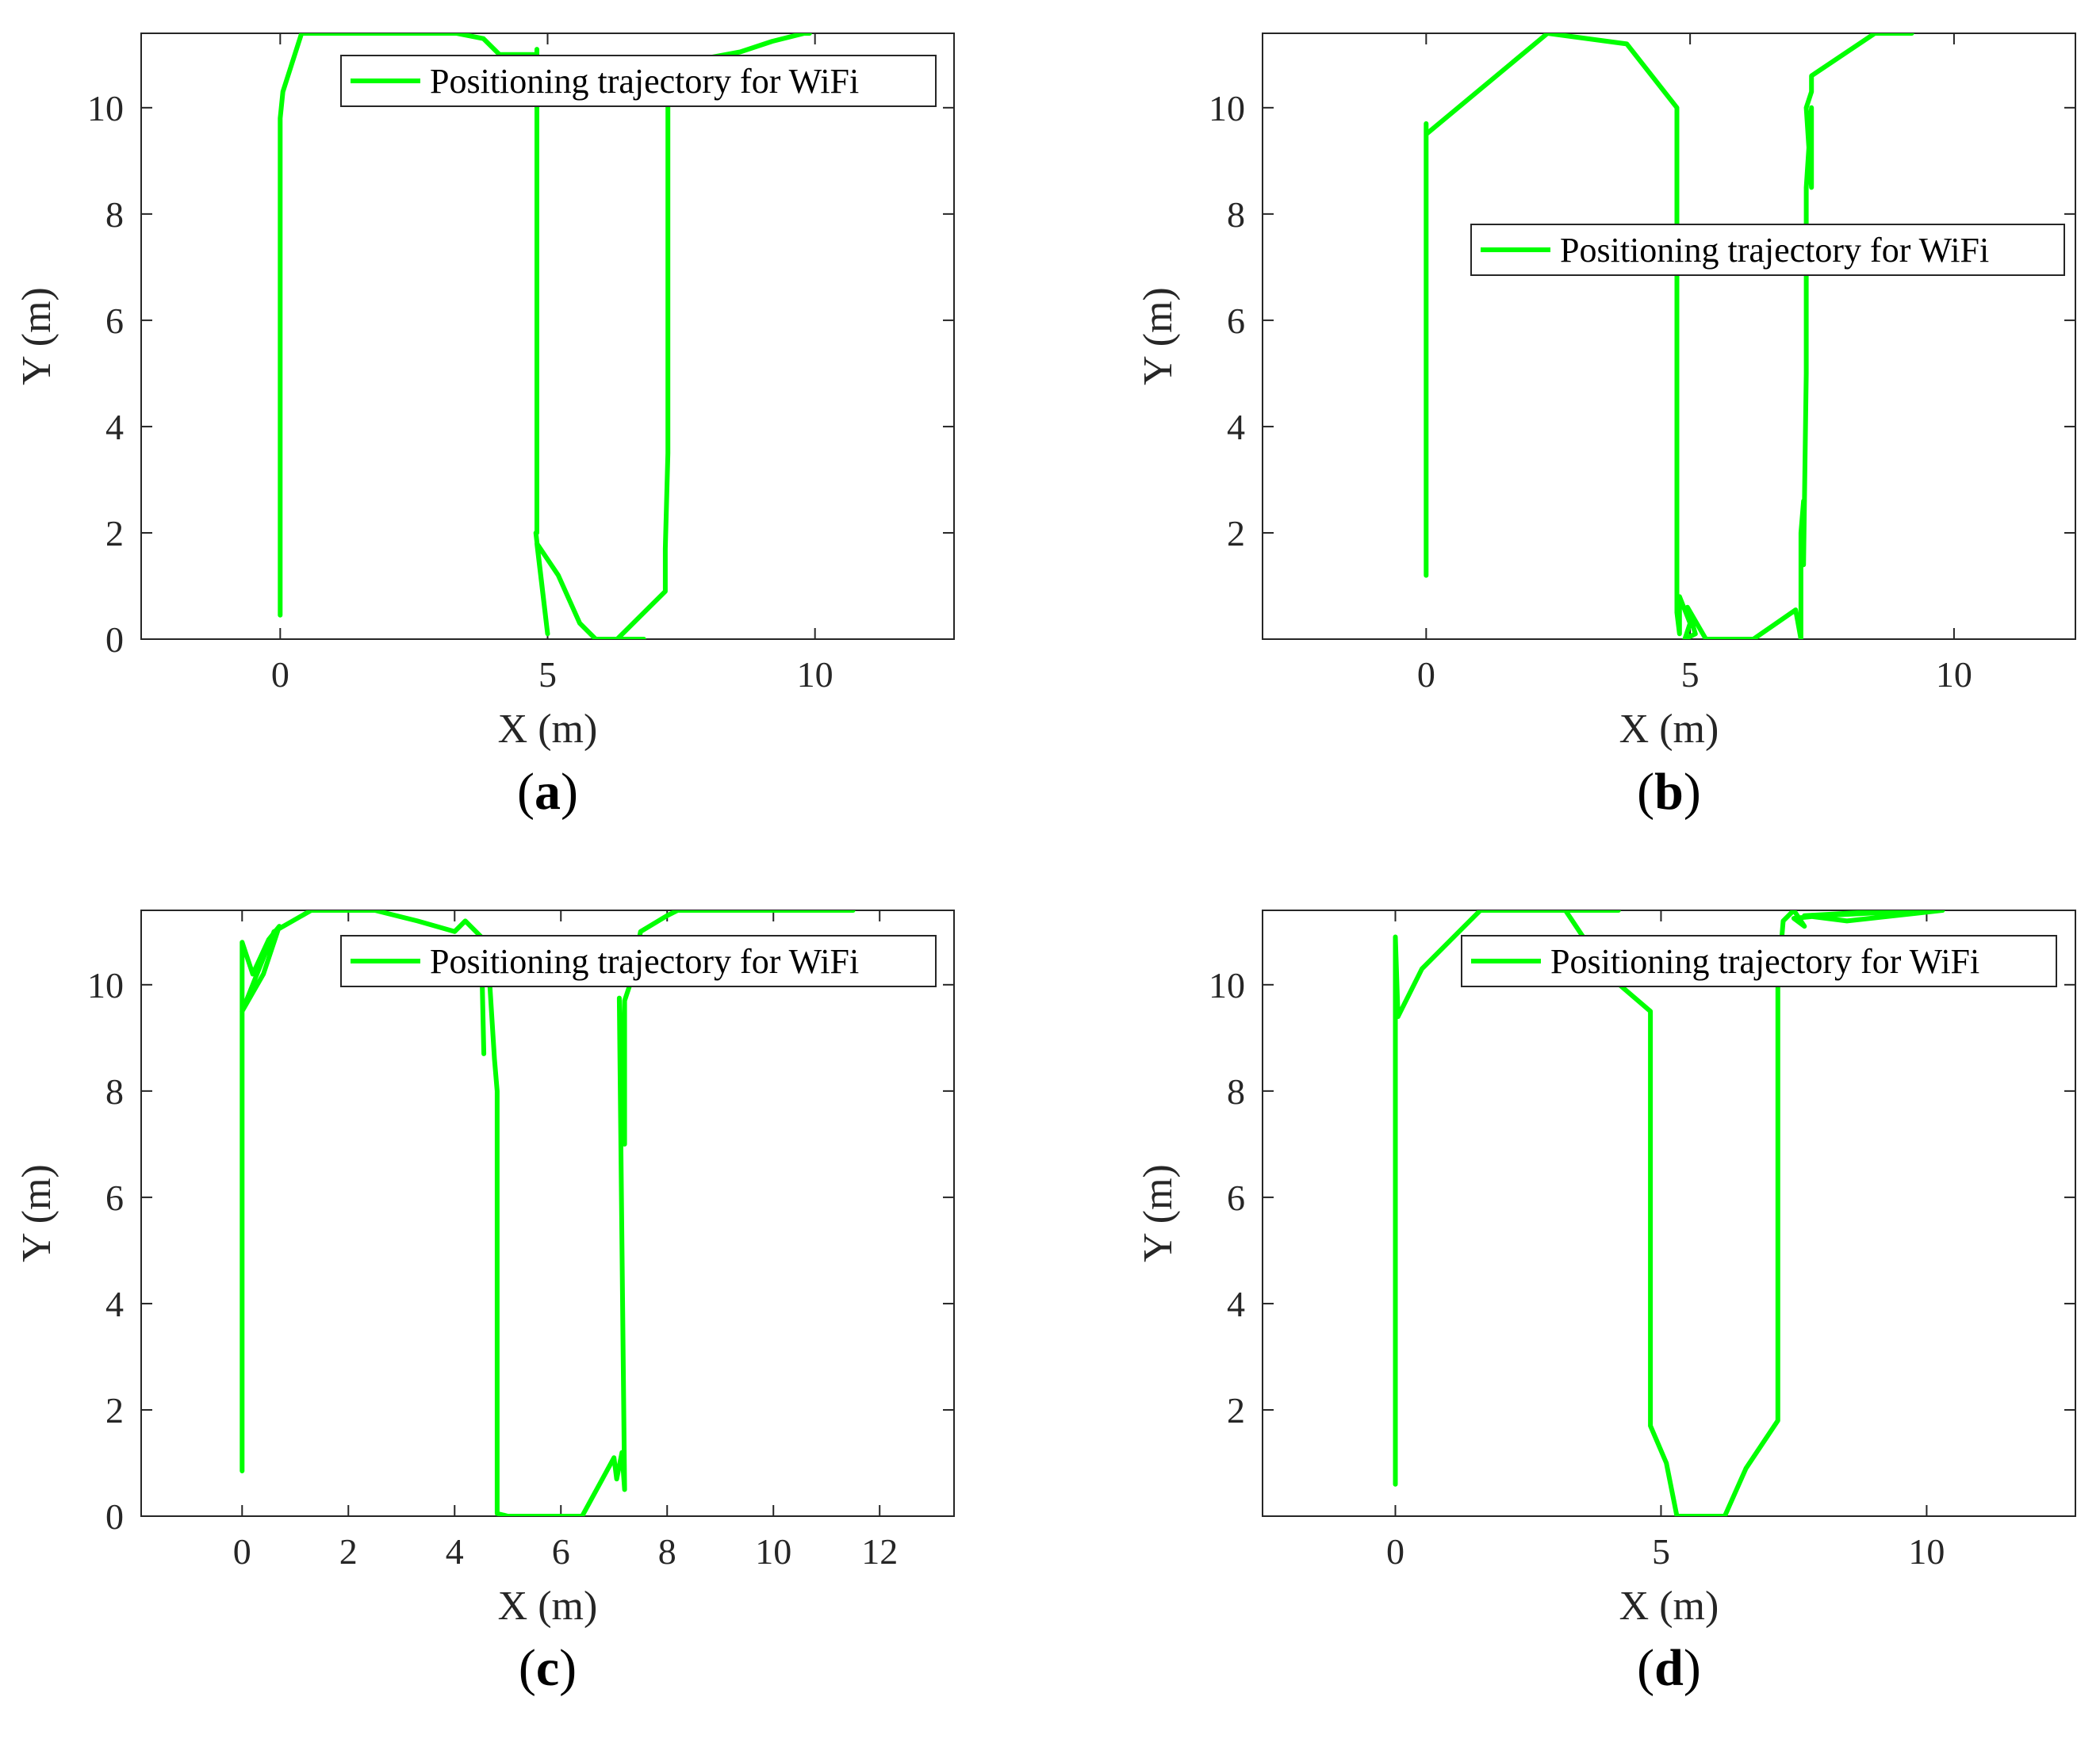  What do you see at coordinates (115, 533) in the screenshot?
I see `panel-a-ytick-label: 2` at bounding box center [115, 533].